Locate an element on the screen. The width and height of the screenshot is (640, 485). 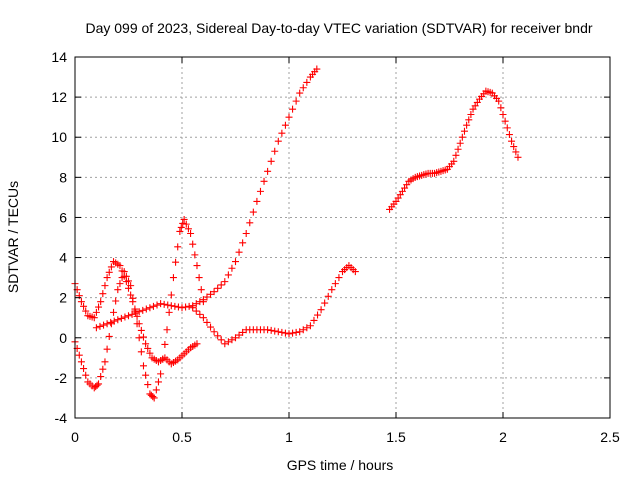
x-tick-label: 0.5 is located at coordinates (182, 437).